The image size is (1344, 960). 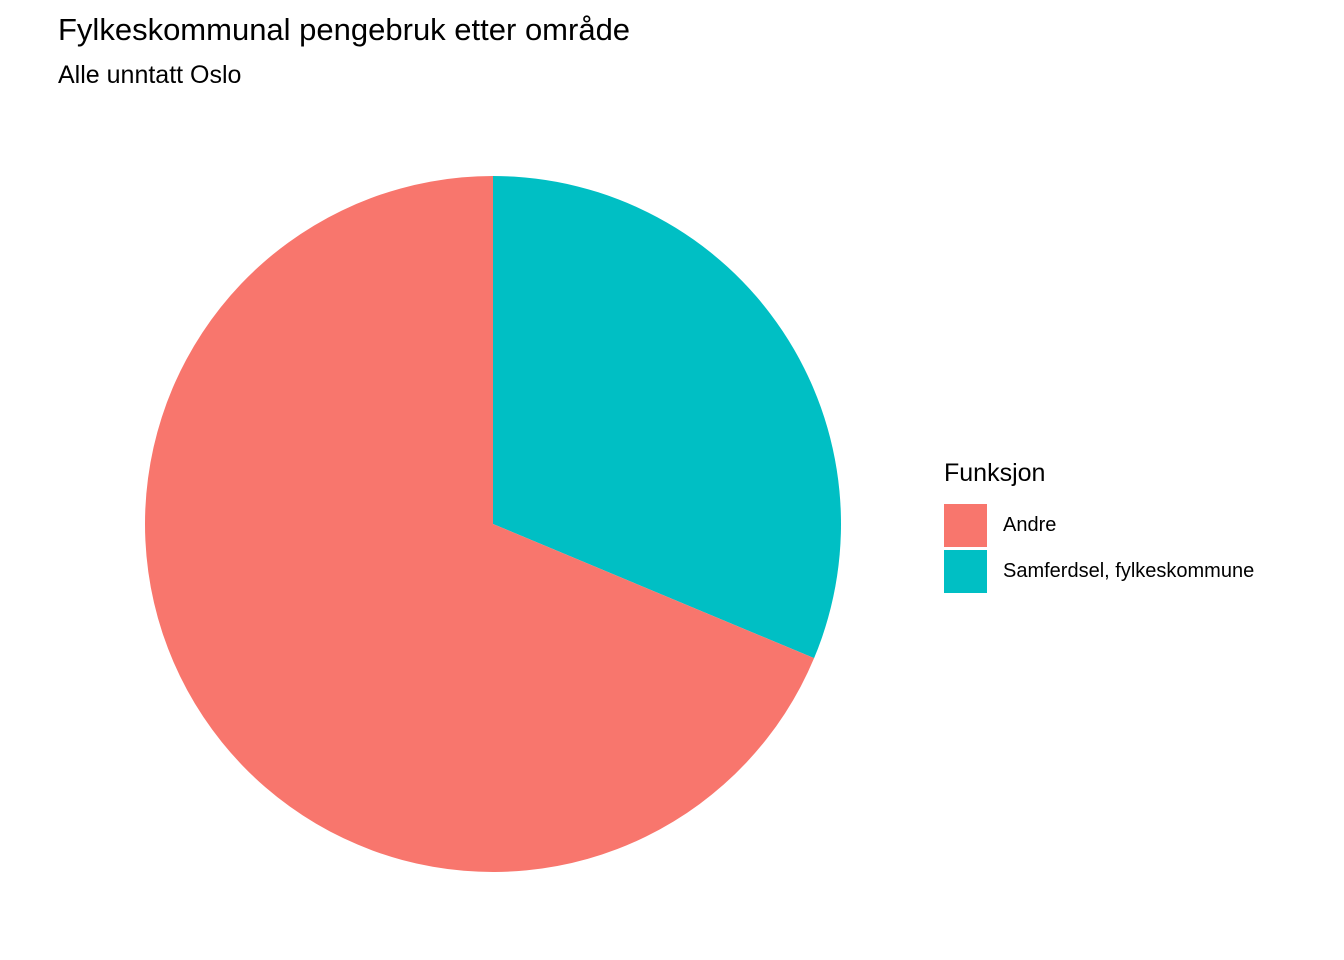 I want to click on legend: Funksjon Andre Samferdsel, fylkeskommune, so click(x=1099, y=525).